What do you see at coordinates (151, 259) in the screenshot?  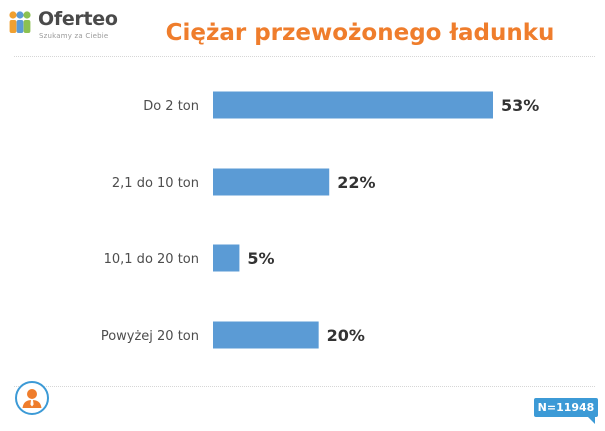 I see `category-label: 10,1 do 20 ton` at bounding box center [151, 259].